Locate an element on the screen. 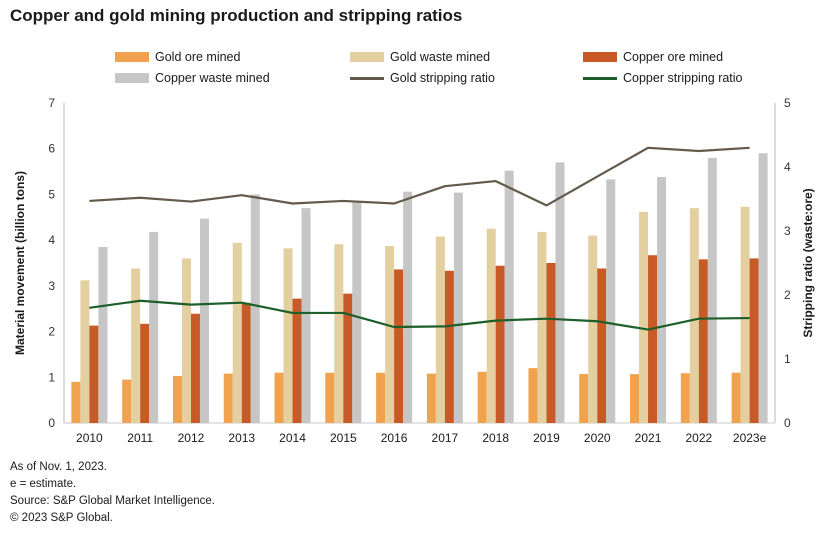 This screenshot has width=836, height=533. bar-gold-waste-mined-2015 is located at coordinates (339, 333).